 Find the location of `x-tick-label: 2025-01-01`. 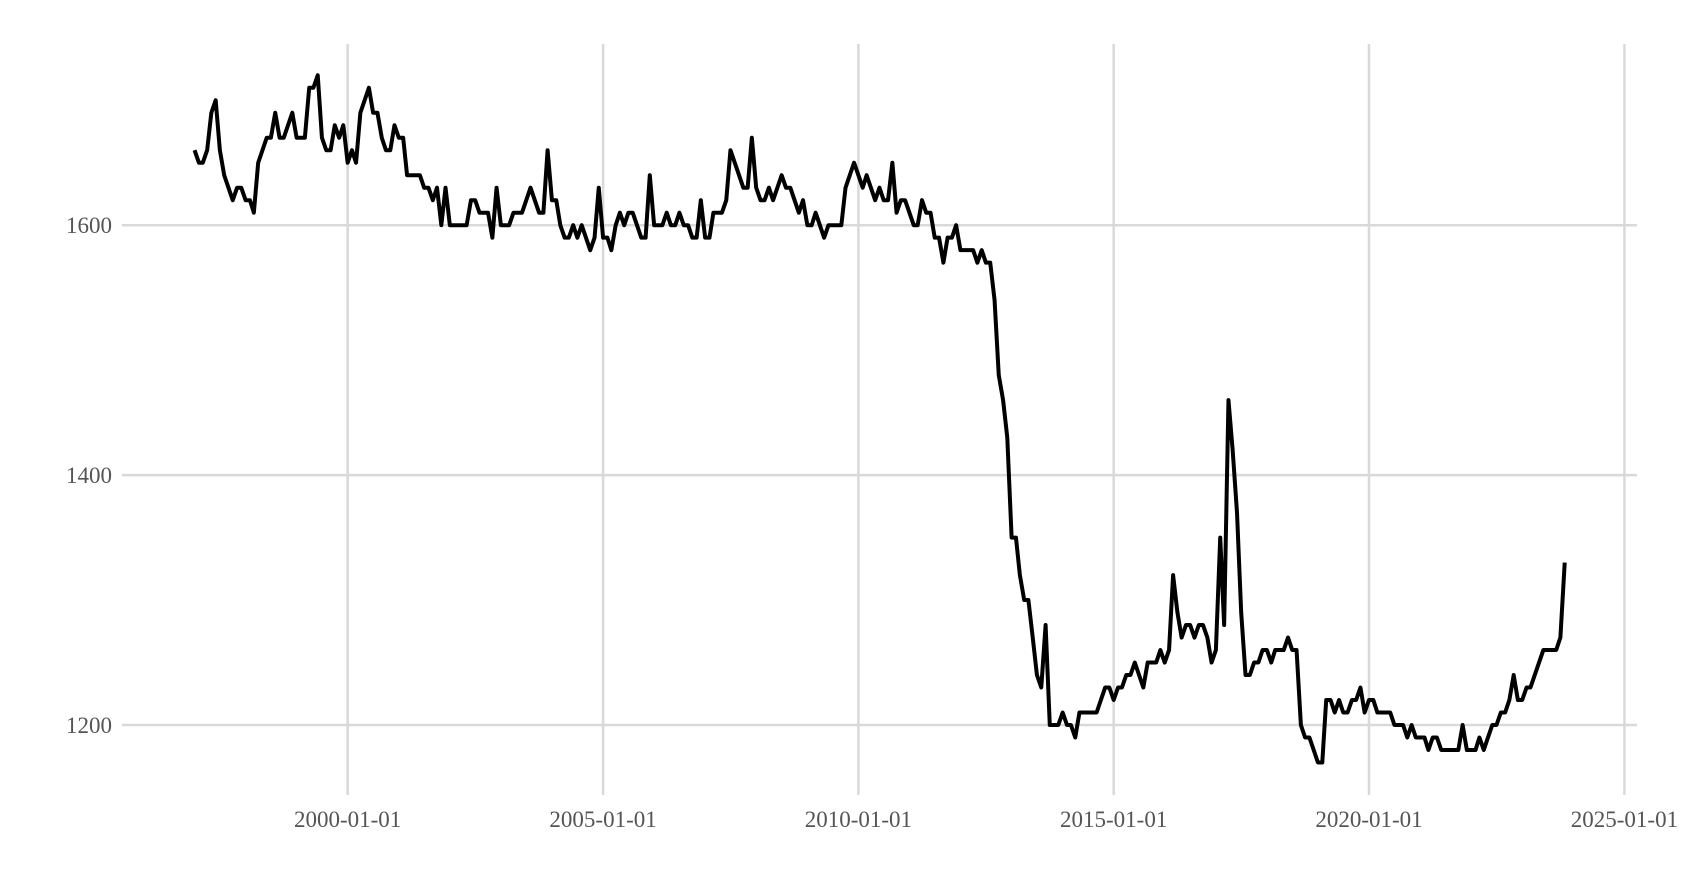

x-tick-label: 2025-01-01 is located at coordinates (1624, 819).